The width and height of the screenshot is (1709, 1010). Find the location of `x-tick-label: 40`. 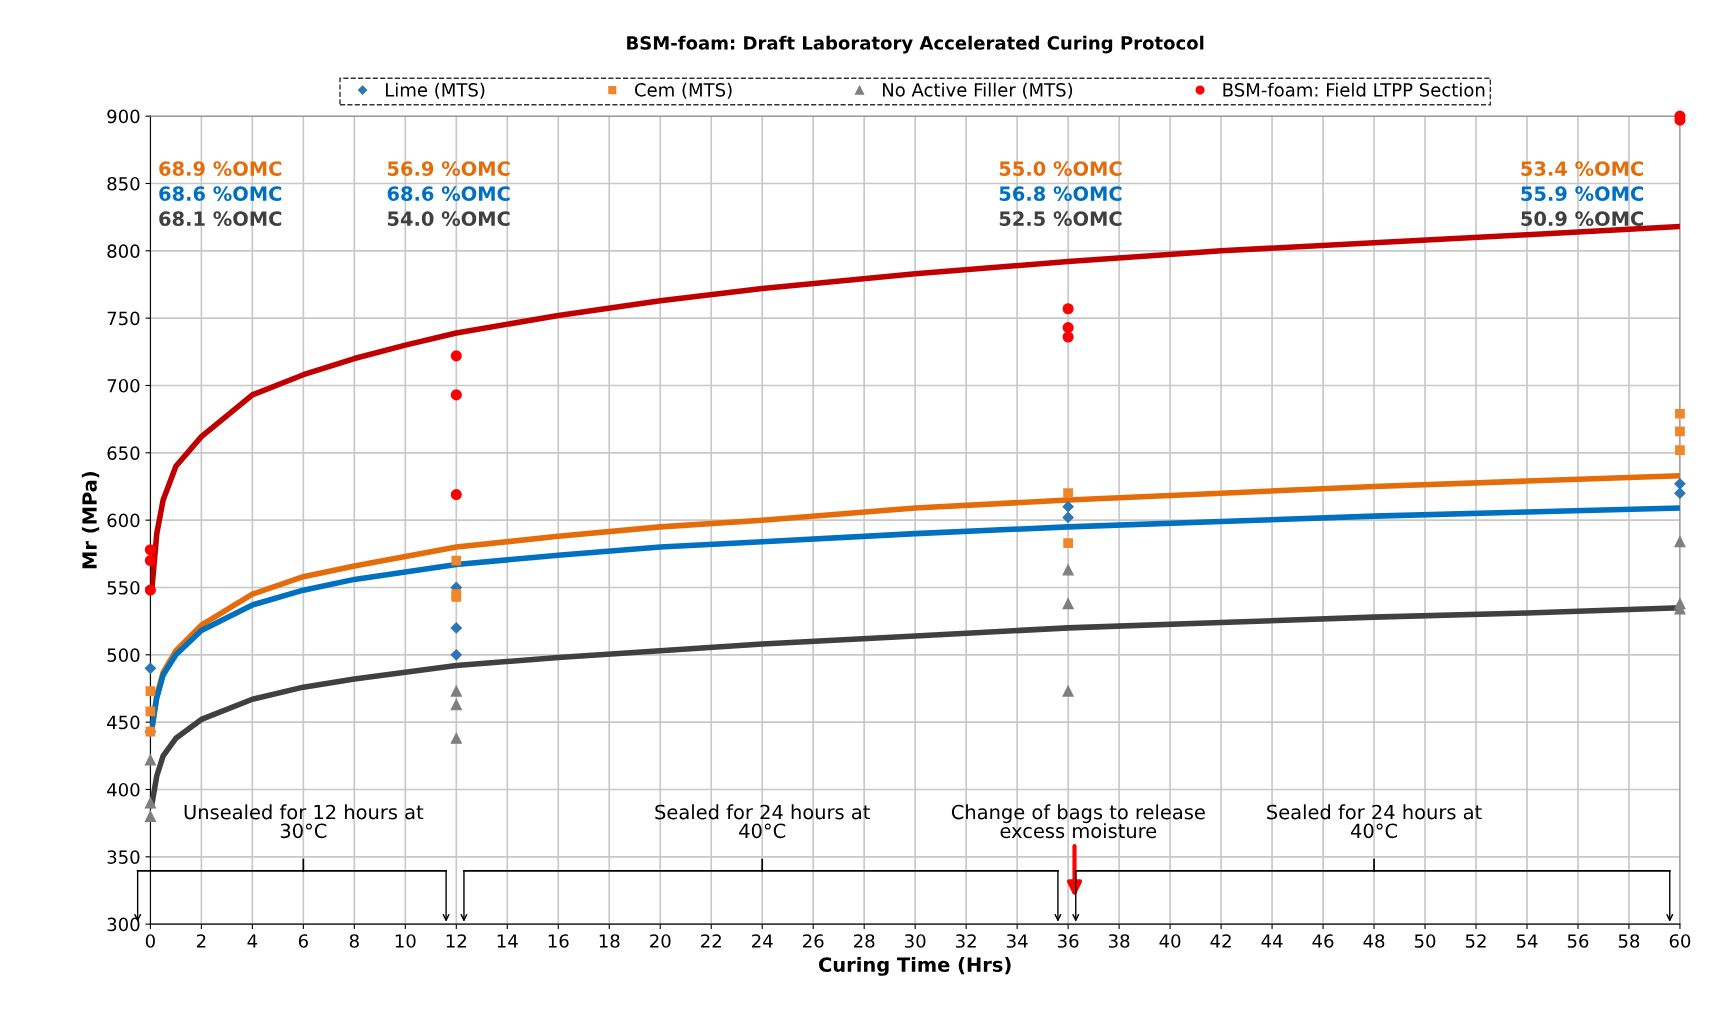

x-tick-label: 40 is located at coordinates (1170, 941).